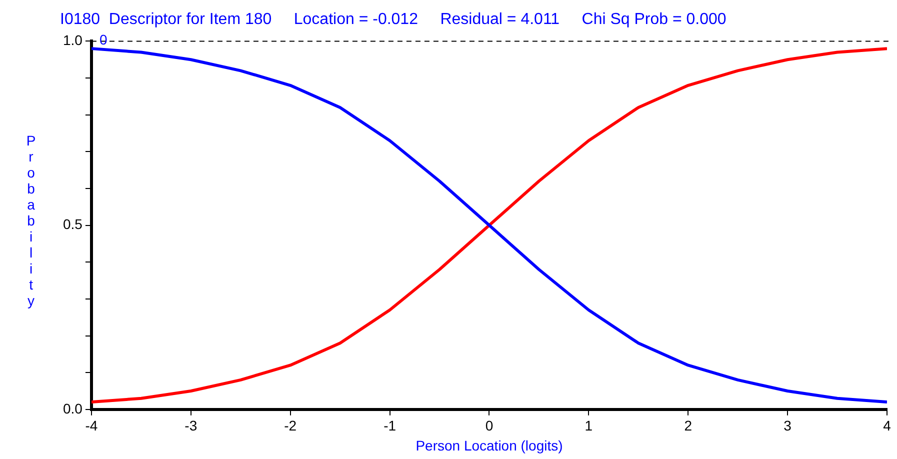 Image resolution: width=897 pixels, height=459 pixels. What do you see at coordinates (489, 426) in the screenshot?
I see `x-tick-label: 0` at bounding box center [489, 426].